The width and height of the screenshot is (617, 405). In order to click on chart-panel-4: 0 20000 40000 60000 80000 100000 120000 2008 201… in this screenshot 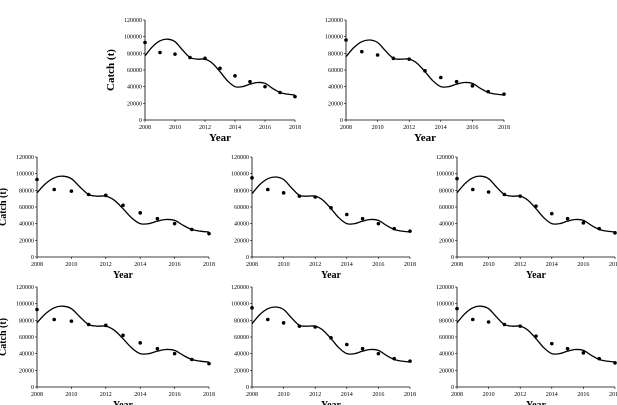, I will do `click(323, 218)`.